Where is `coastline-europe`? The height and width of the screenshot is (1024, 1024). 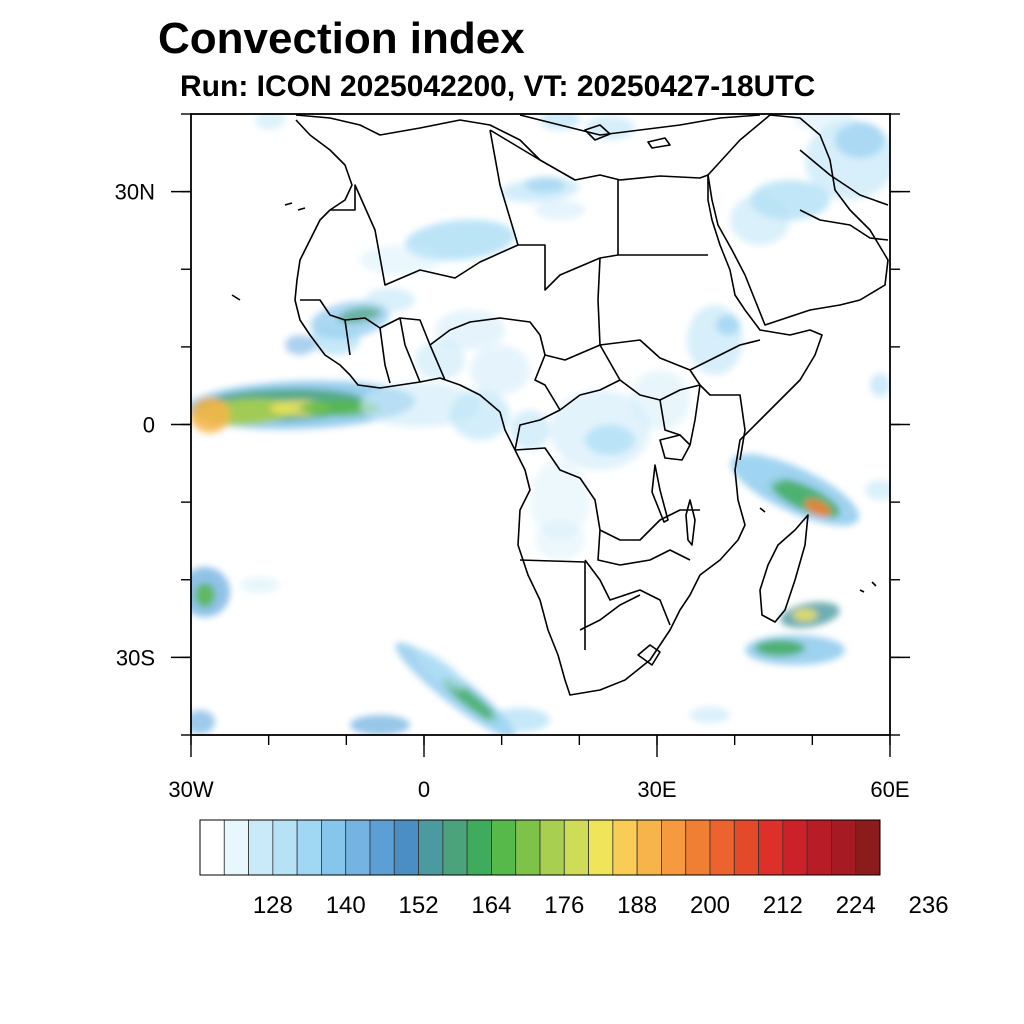 coastline-europe is located at coordinates (640, 125).